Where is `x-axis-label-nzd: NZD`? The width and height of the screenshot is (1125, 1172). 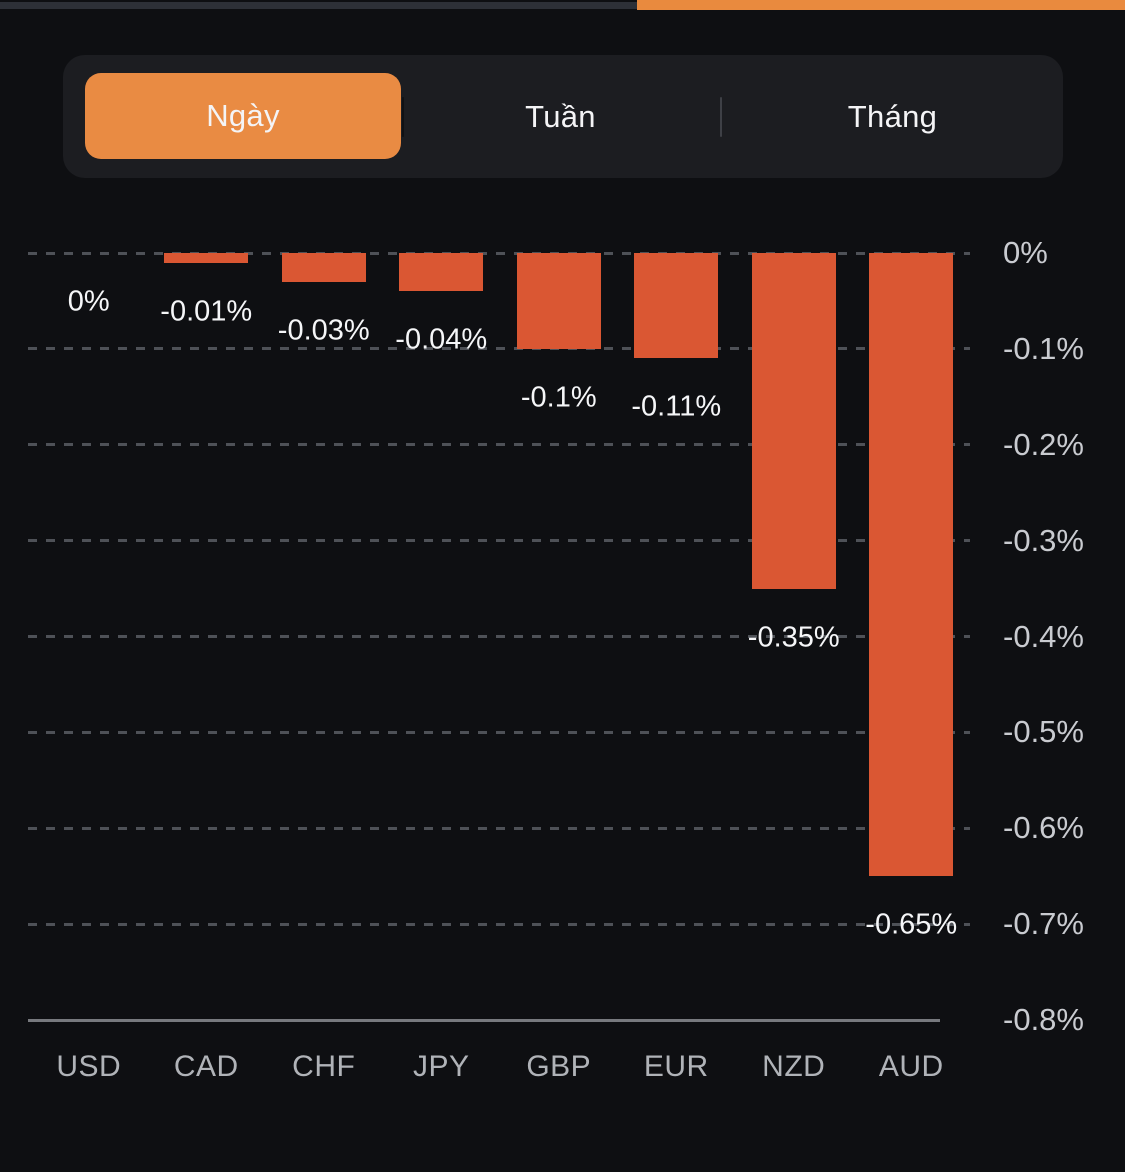 x-axis-label-nzd: NZD is located at coordinates (794, 1066).